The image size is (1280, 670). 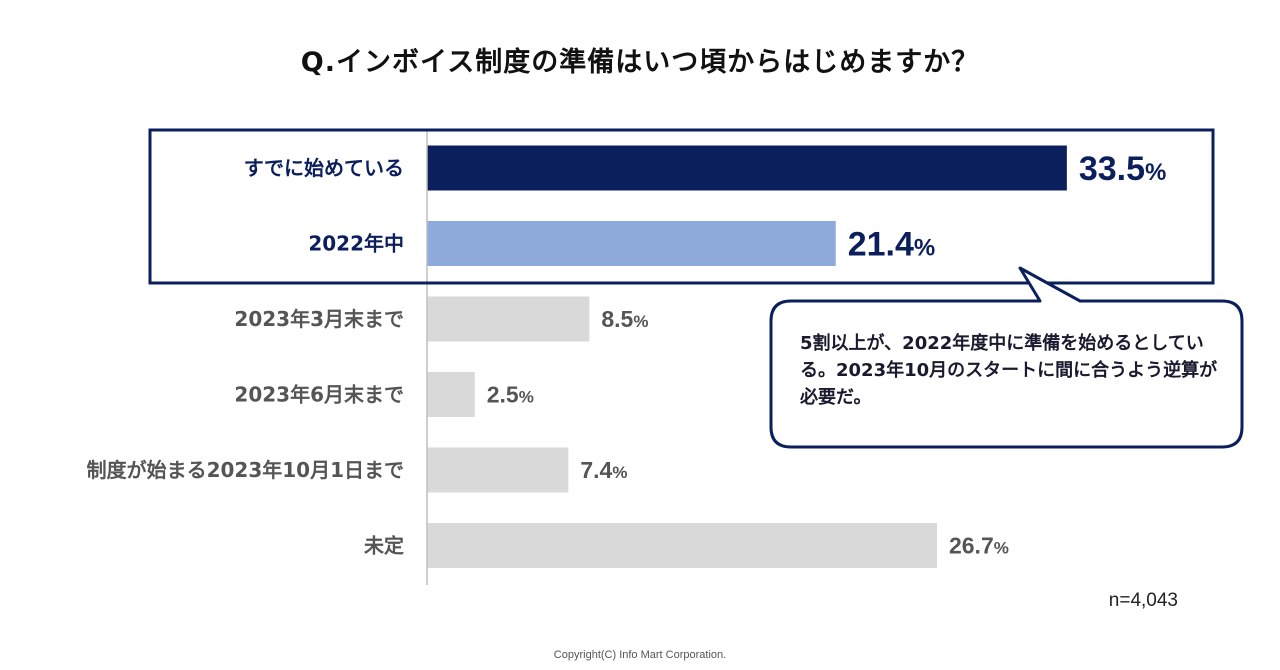 I want to click on category-label-5: 制度が始まる2023年10月1日まで, so click(x=245, y=470).